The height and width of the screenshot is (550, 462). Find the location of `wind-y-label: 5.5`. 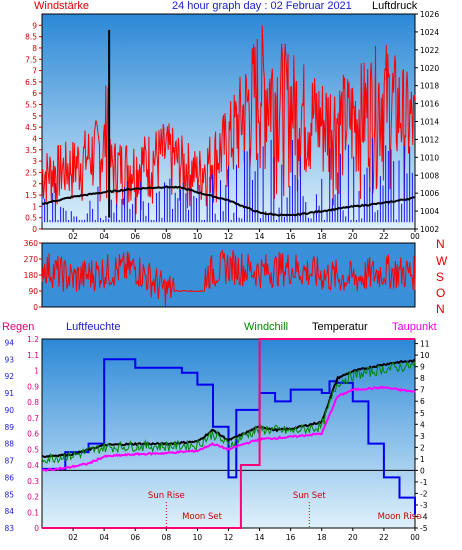

wind-y-label: 5.5 is located at coordinates (31, 105).